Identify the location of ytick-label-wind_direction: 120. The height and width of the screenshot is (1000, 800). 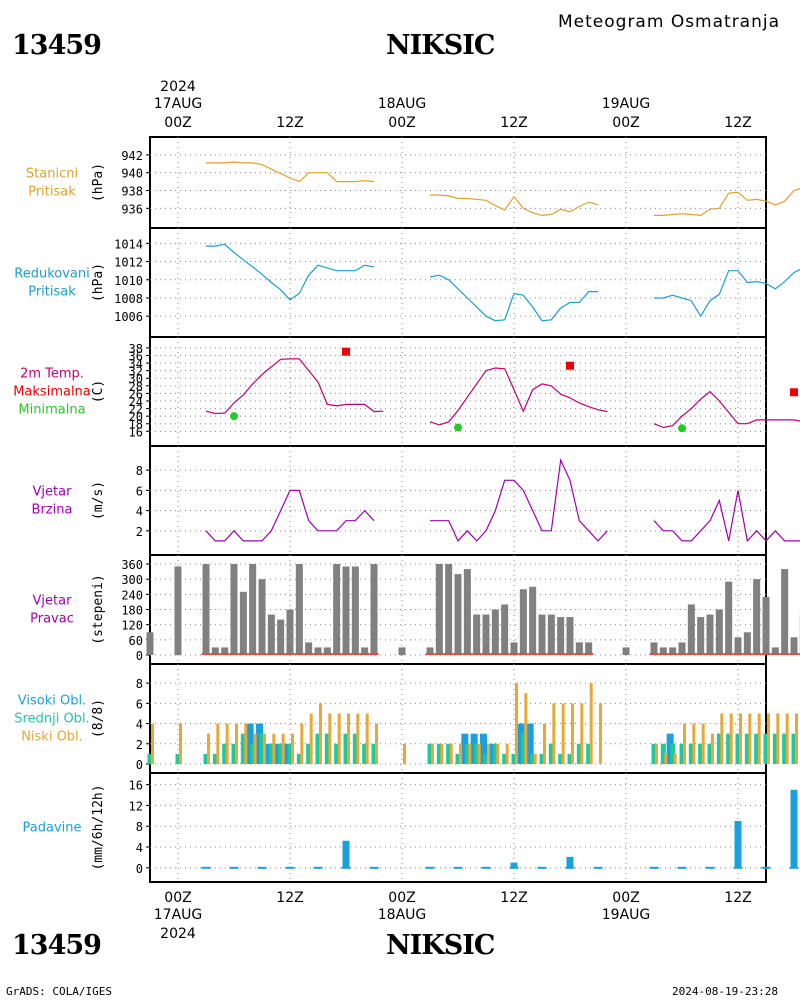
(132, 626).